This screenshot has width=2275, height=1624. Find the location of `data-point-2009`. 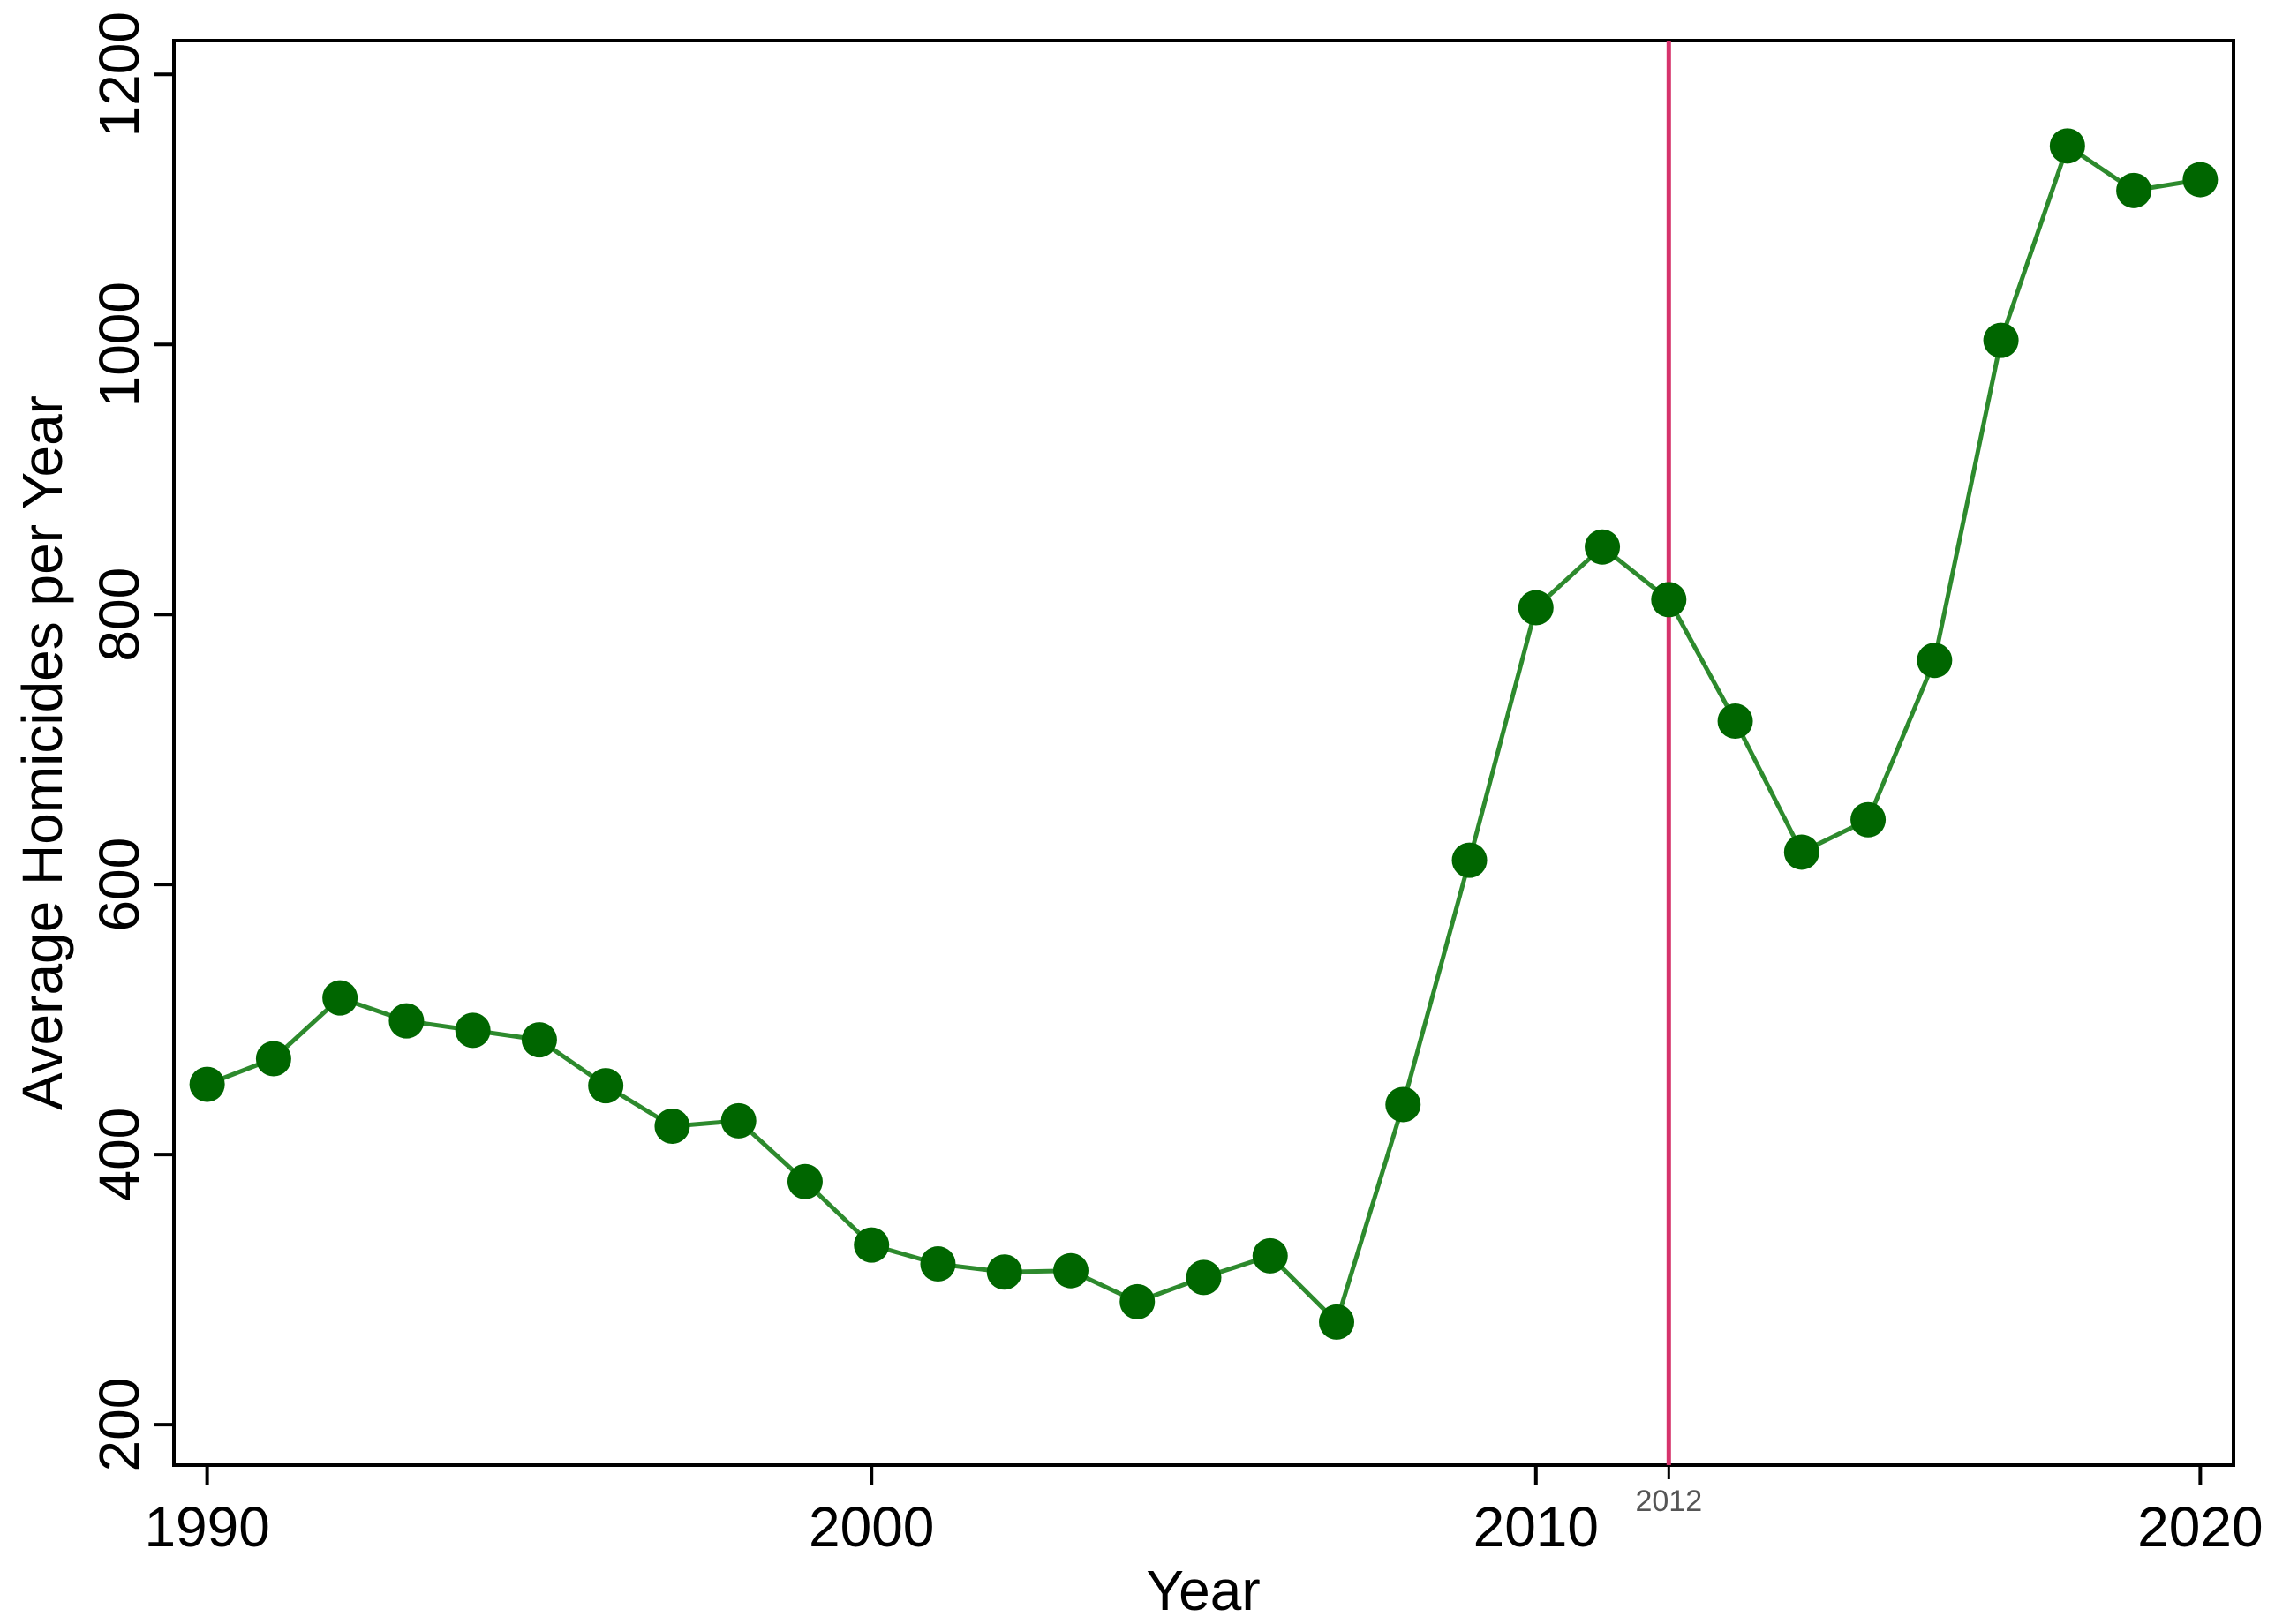

data-point-2009 is located at coordinates (1470, 860).